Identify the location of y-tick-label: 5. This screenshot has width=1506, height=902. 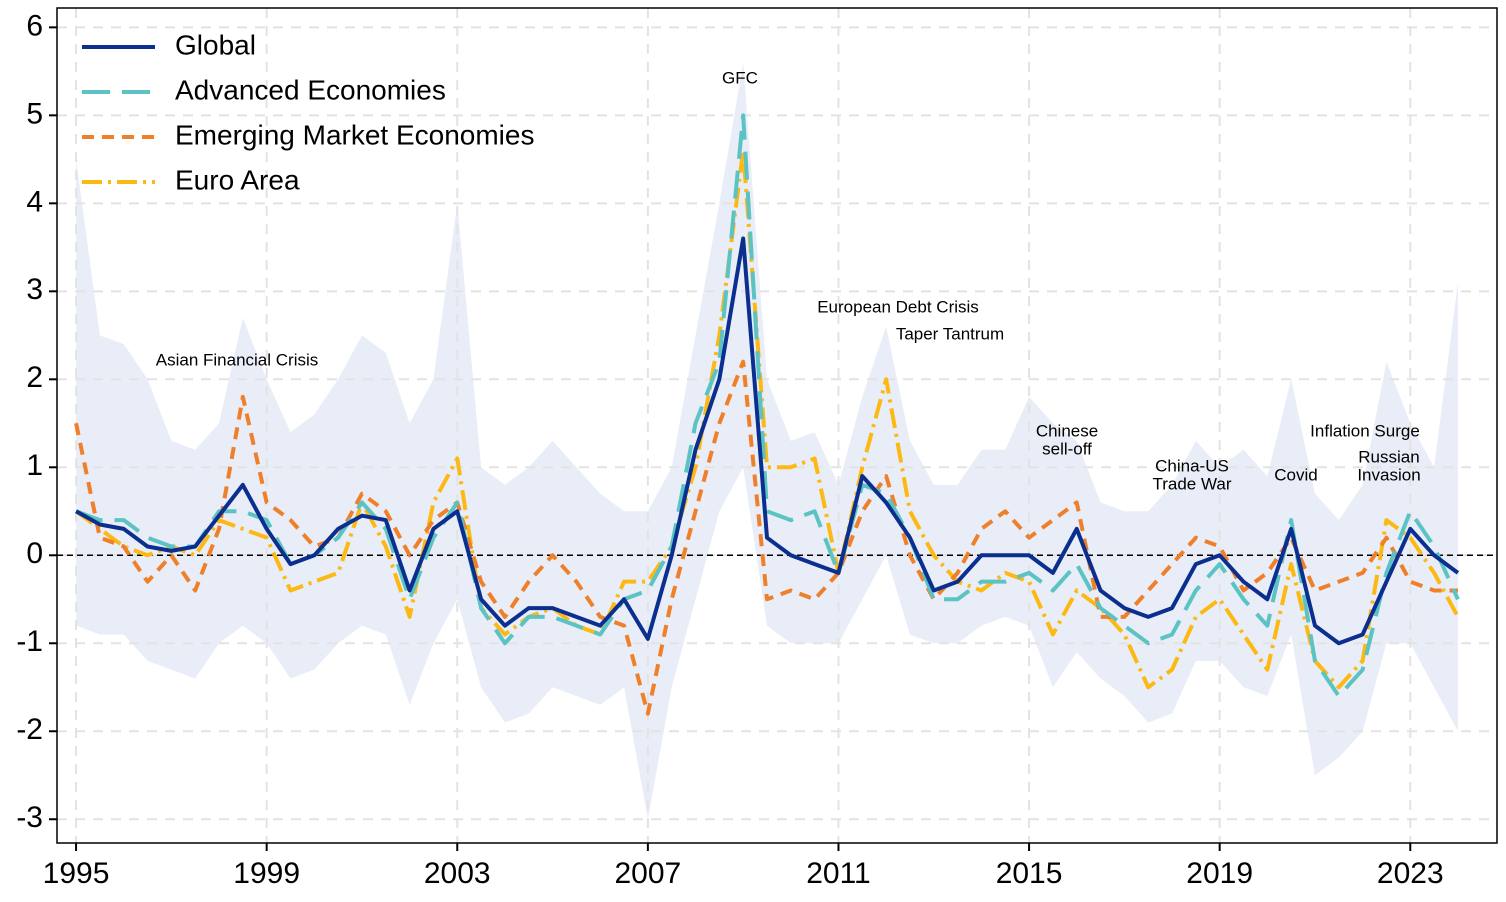
(34, 113).